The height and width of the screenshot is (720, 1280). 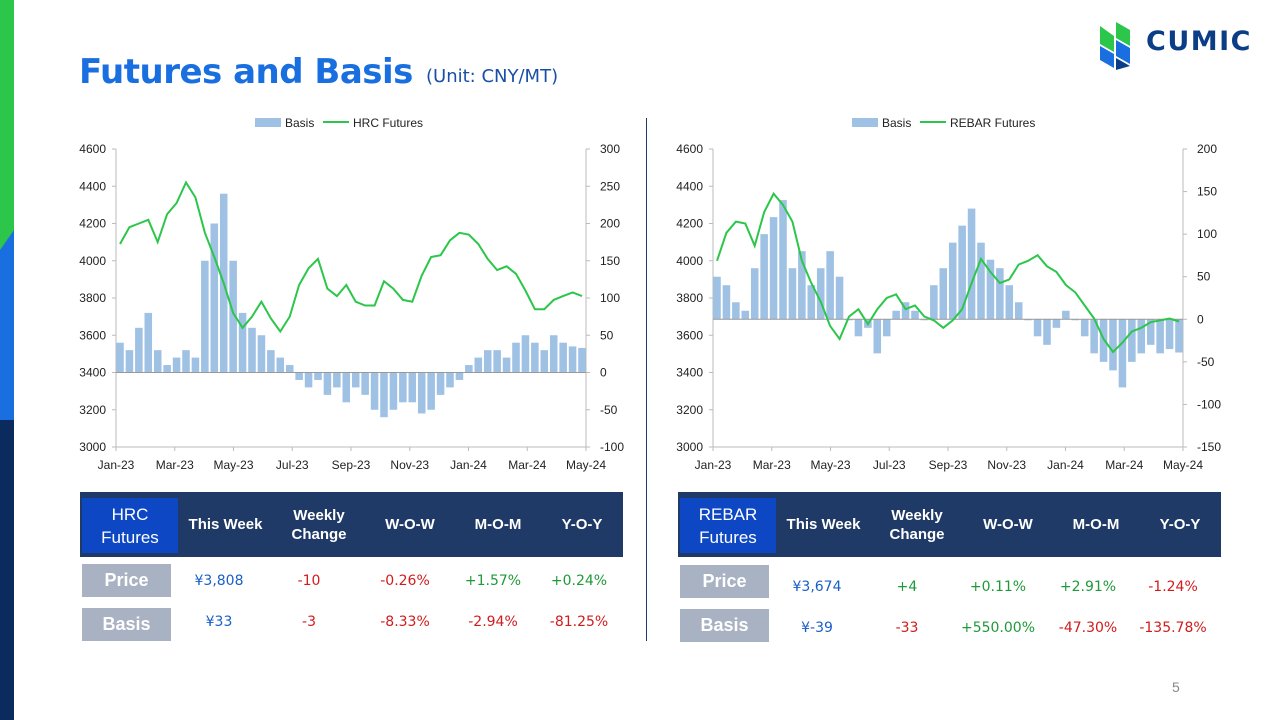 I want to click on x-axis-tick-label: Mar-24, so click(x=1124, y=465).